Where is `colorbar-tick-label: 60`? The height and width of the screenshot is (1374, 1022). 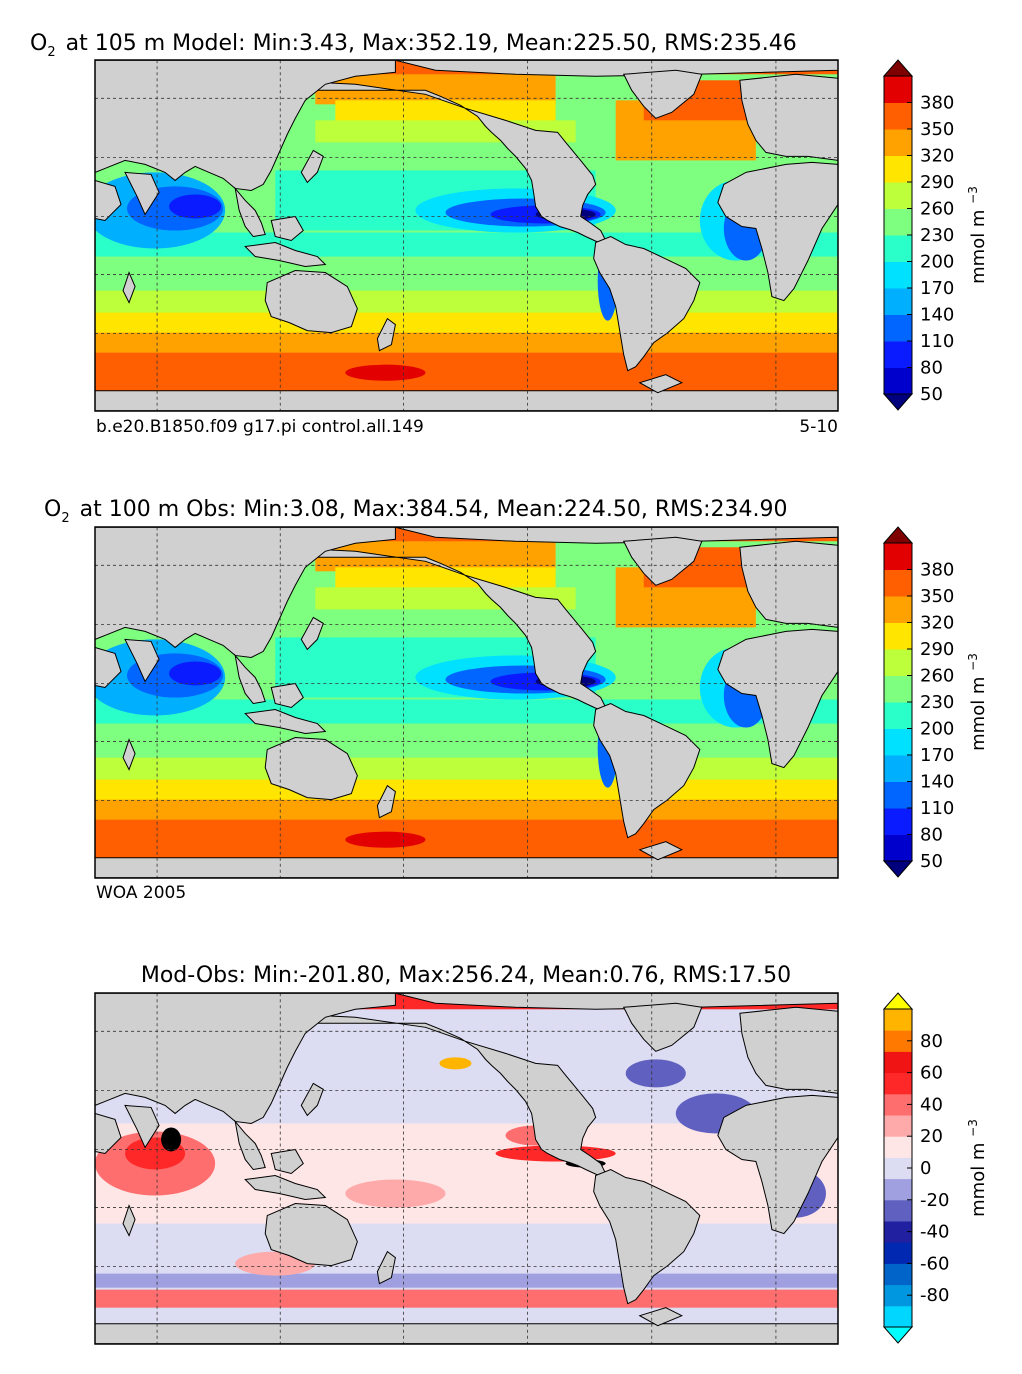
colorbar-tick-label: 60 is located at coordinates (931, 1073).